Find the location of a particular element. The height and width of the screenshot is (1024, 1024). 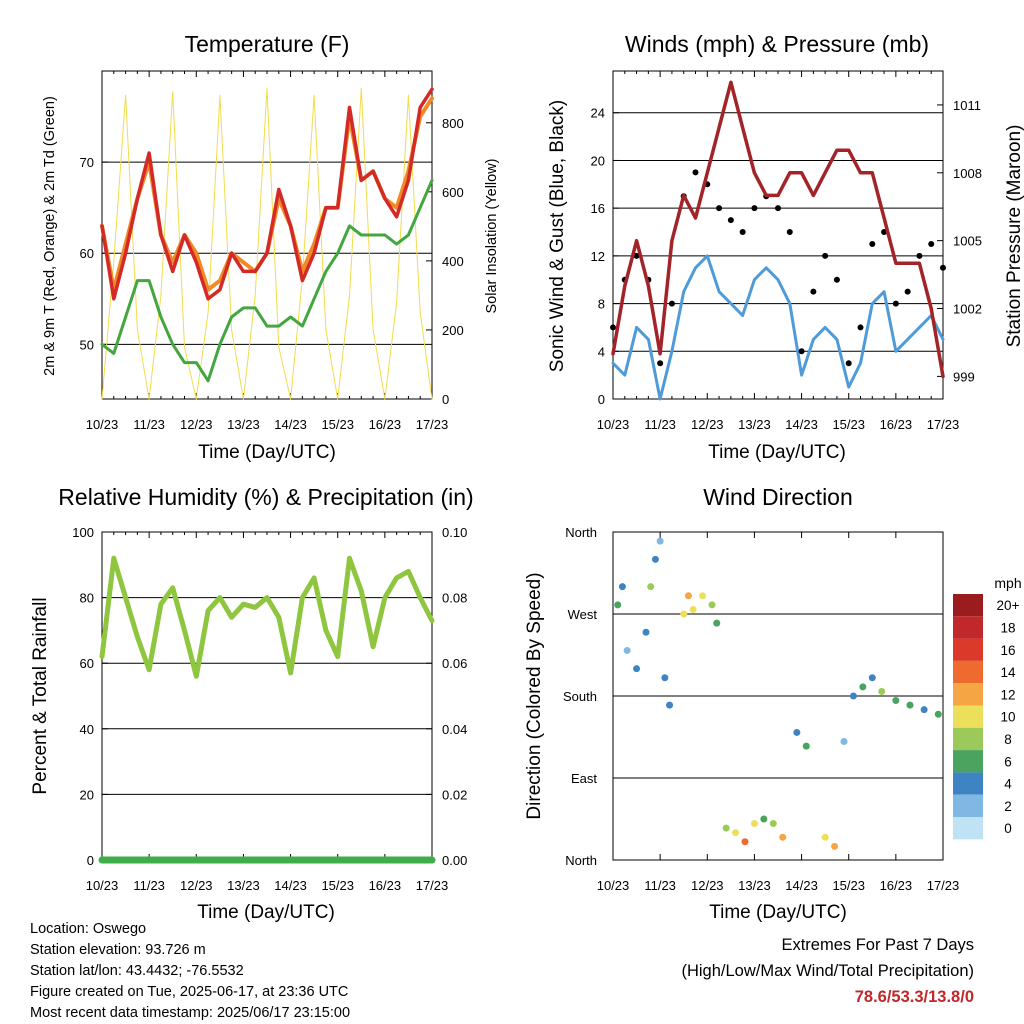

winds-xtick-label: 12/23 is located at coordinates (707, 424).